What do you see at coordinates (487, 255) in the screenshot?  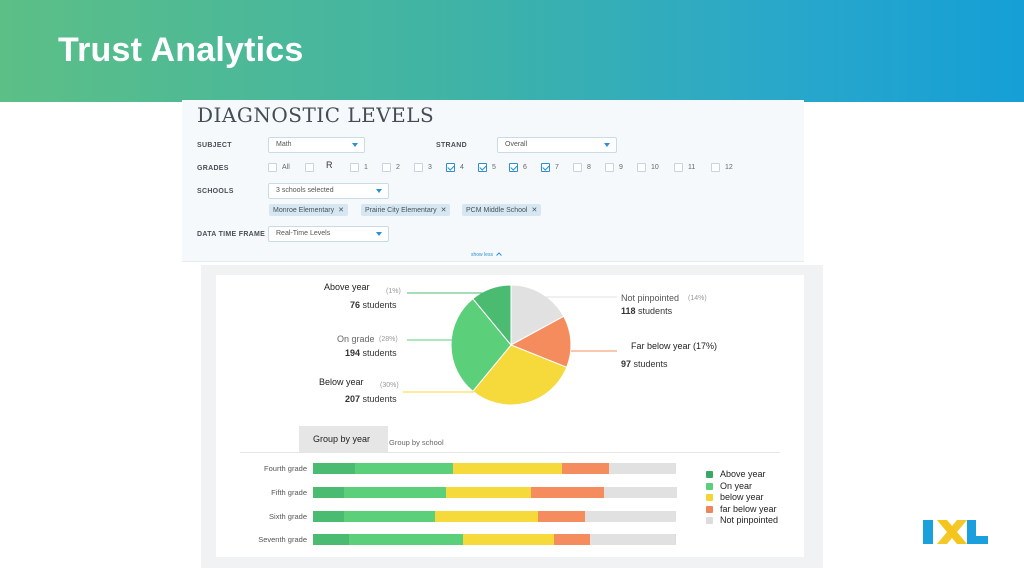 I see `show-less-link: show less` at bounding box center [487, 255].